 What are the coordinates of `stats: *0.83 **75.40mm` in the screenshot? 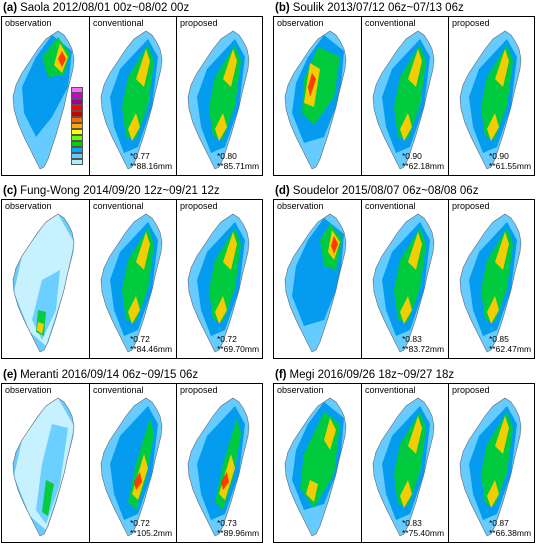 It's located at (423, 528).